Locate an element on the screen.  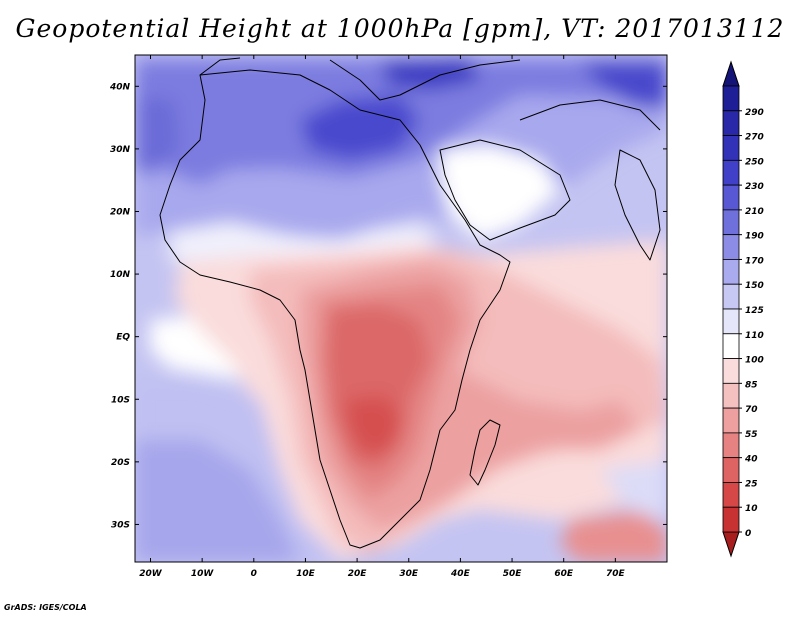
colorbar-label: 25 is located at coordinates (751, 484).